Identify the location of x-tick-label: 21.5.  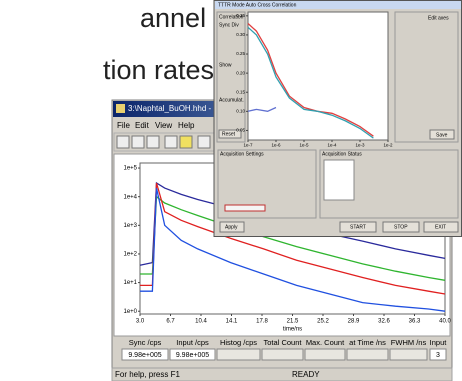
(293, 322).